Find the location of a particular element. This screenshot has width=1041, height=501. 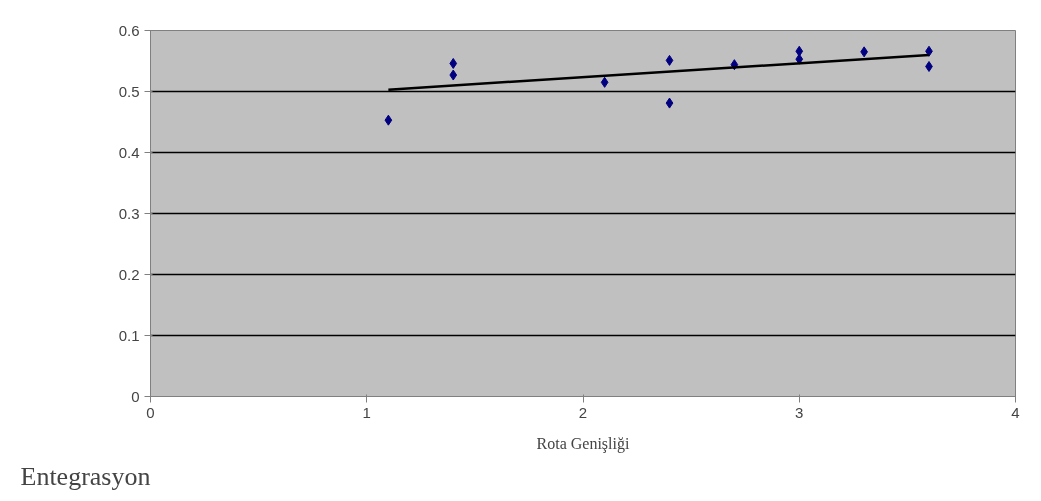

x-axis-title: Rota Genişliği is located at coordinates (583, 443).